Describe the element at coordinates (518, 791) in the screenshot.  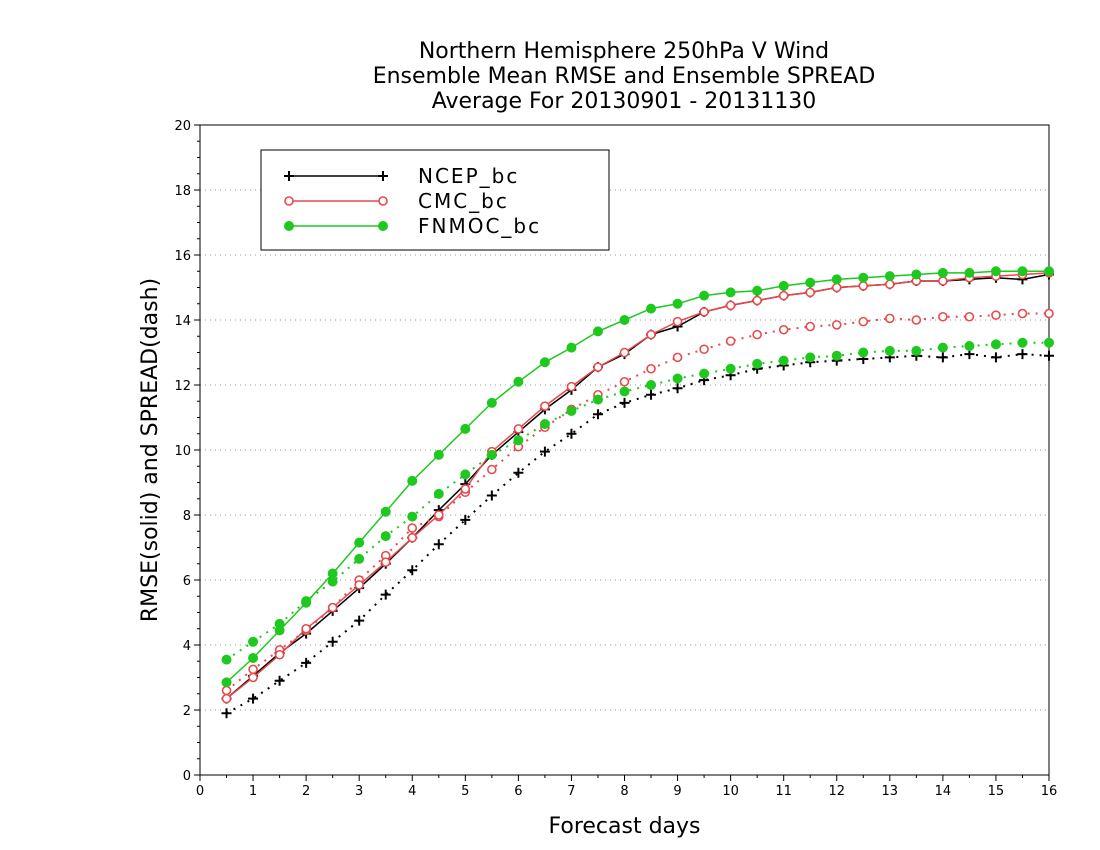
I see `x-tick-label-6: 6` at that location.